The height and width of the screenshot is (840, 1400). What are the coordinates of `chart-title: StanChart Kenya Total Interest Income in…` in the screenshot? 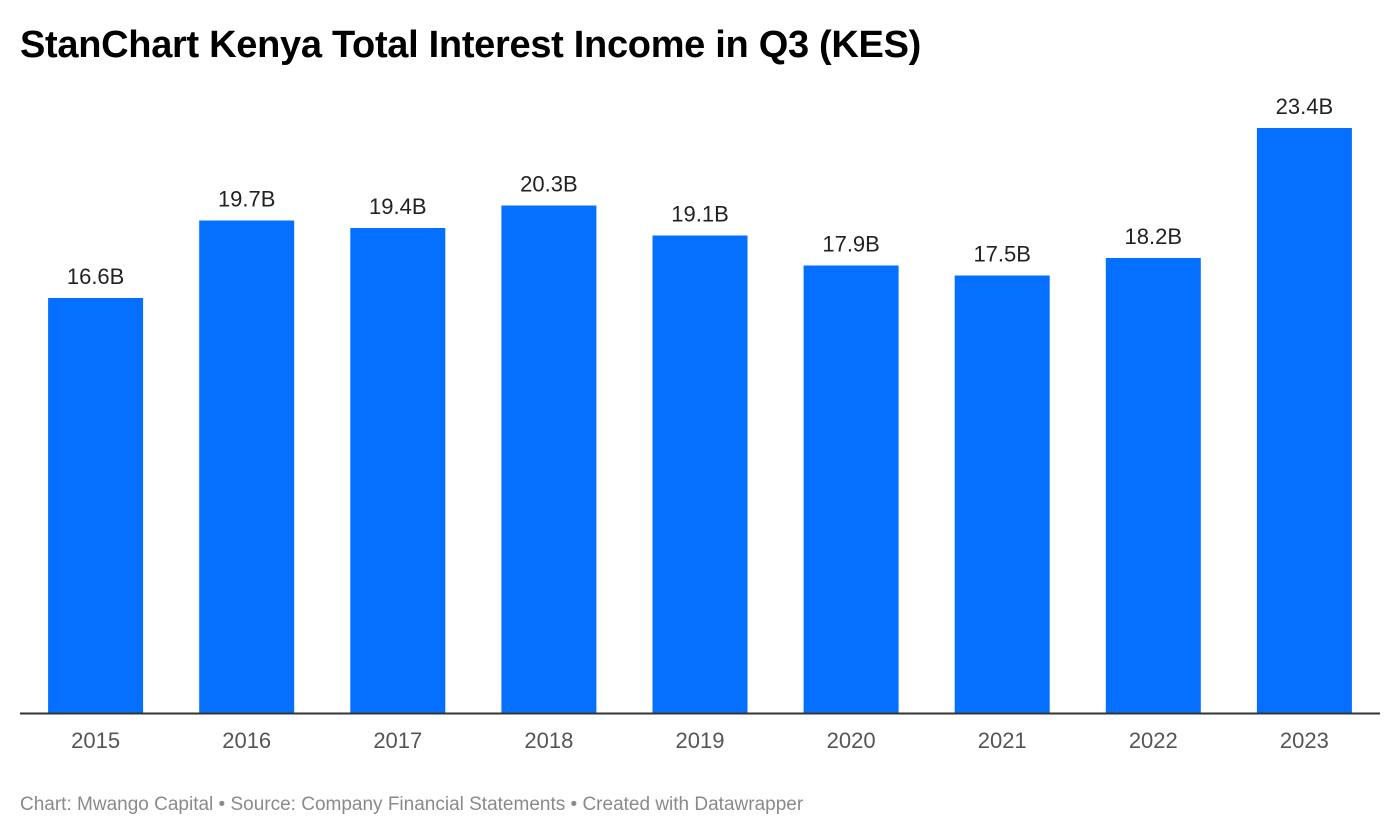 It's located at (470, 45).